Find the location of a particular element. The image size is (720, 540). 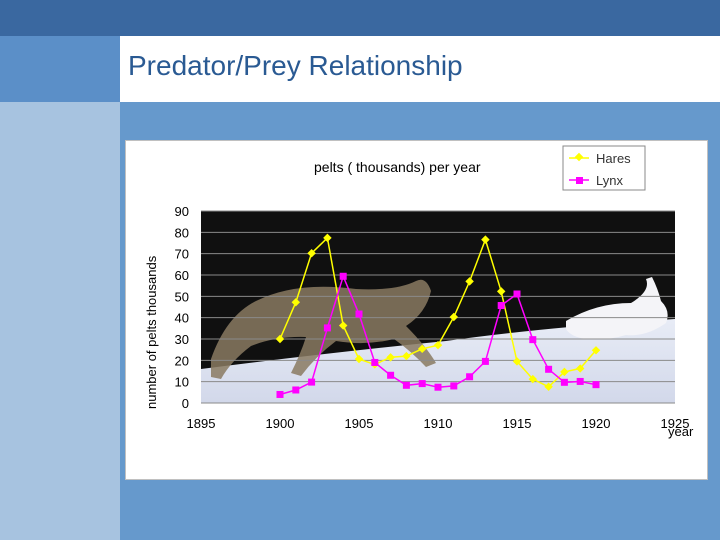

y-axis-label: number of pelts thousands is located at coordinates (151, 332).